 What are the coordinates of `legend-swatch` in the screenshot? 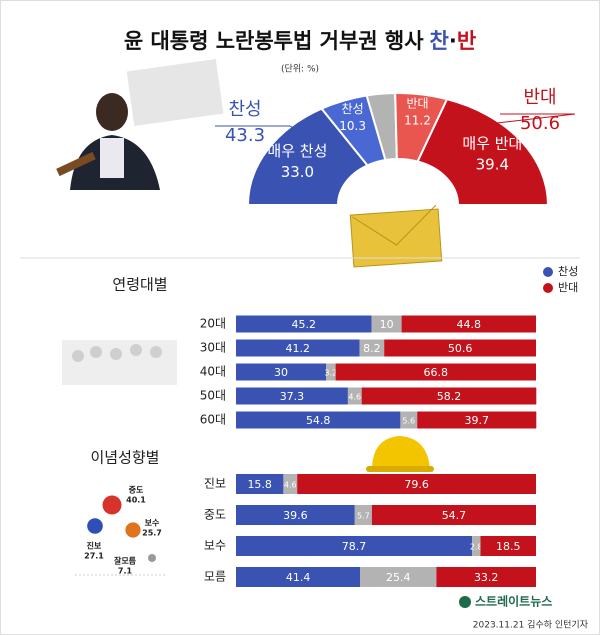 It's located at (548, 288).